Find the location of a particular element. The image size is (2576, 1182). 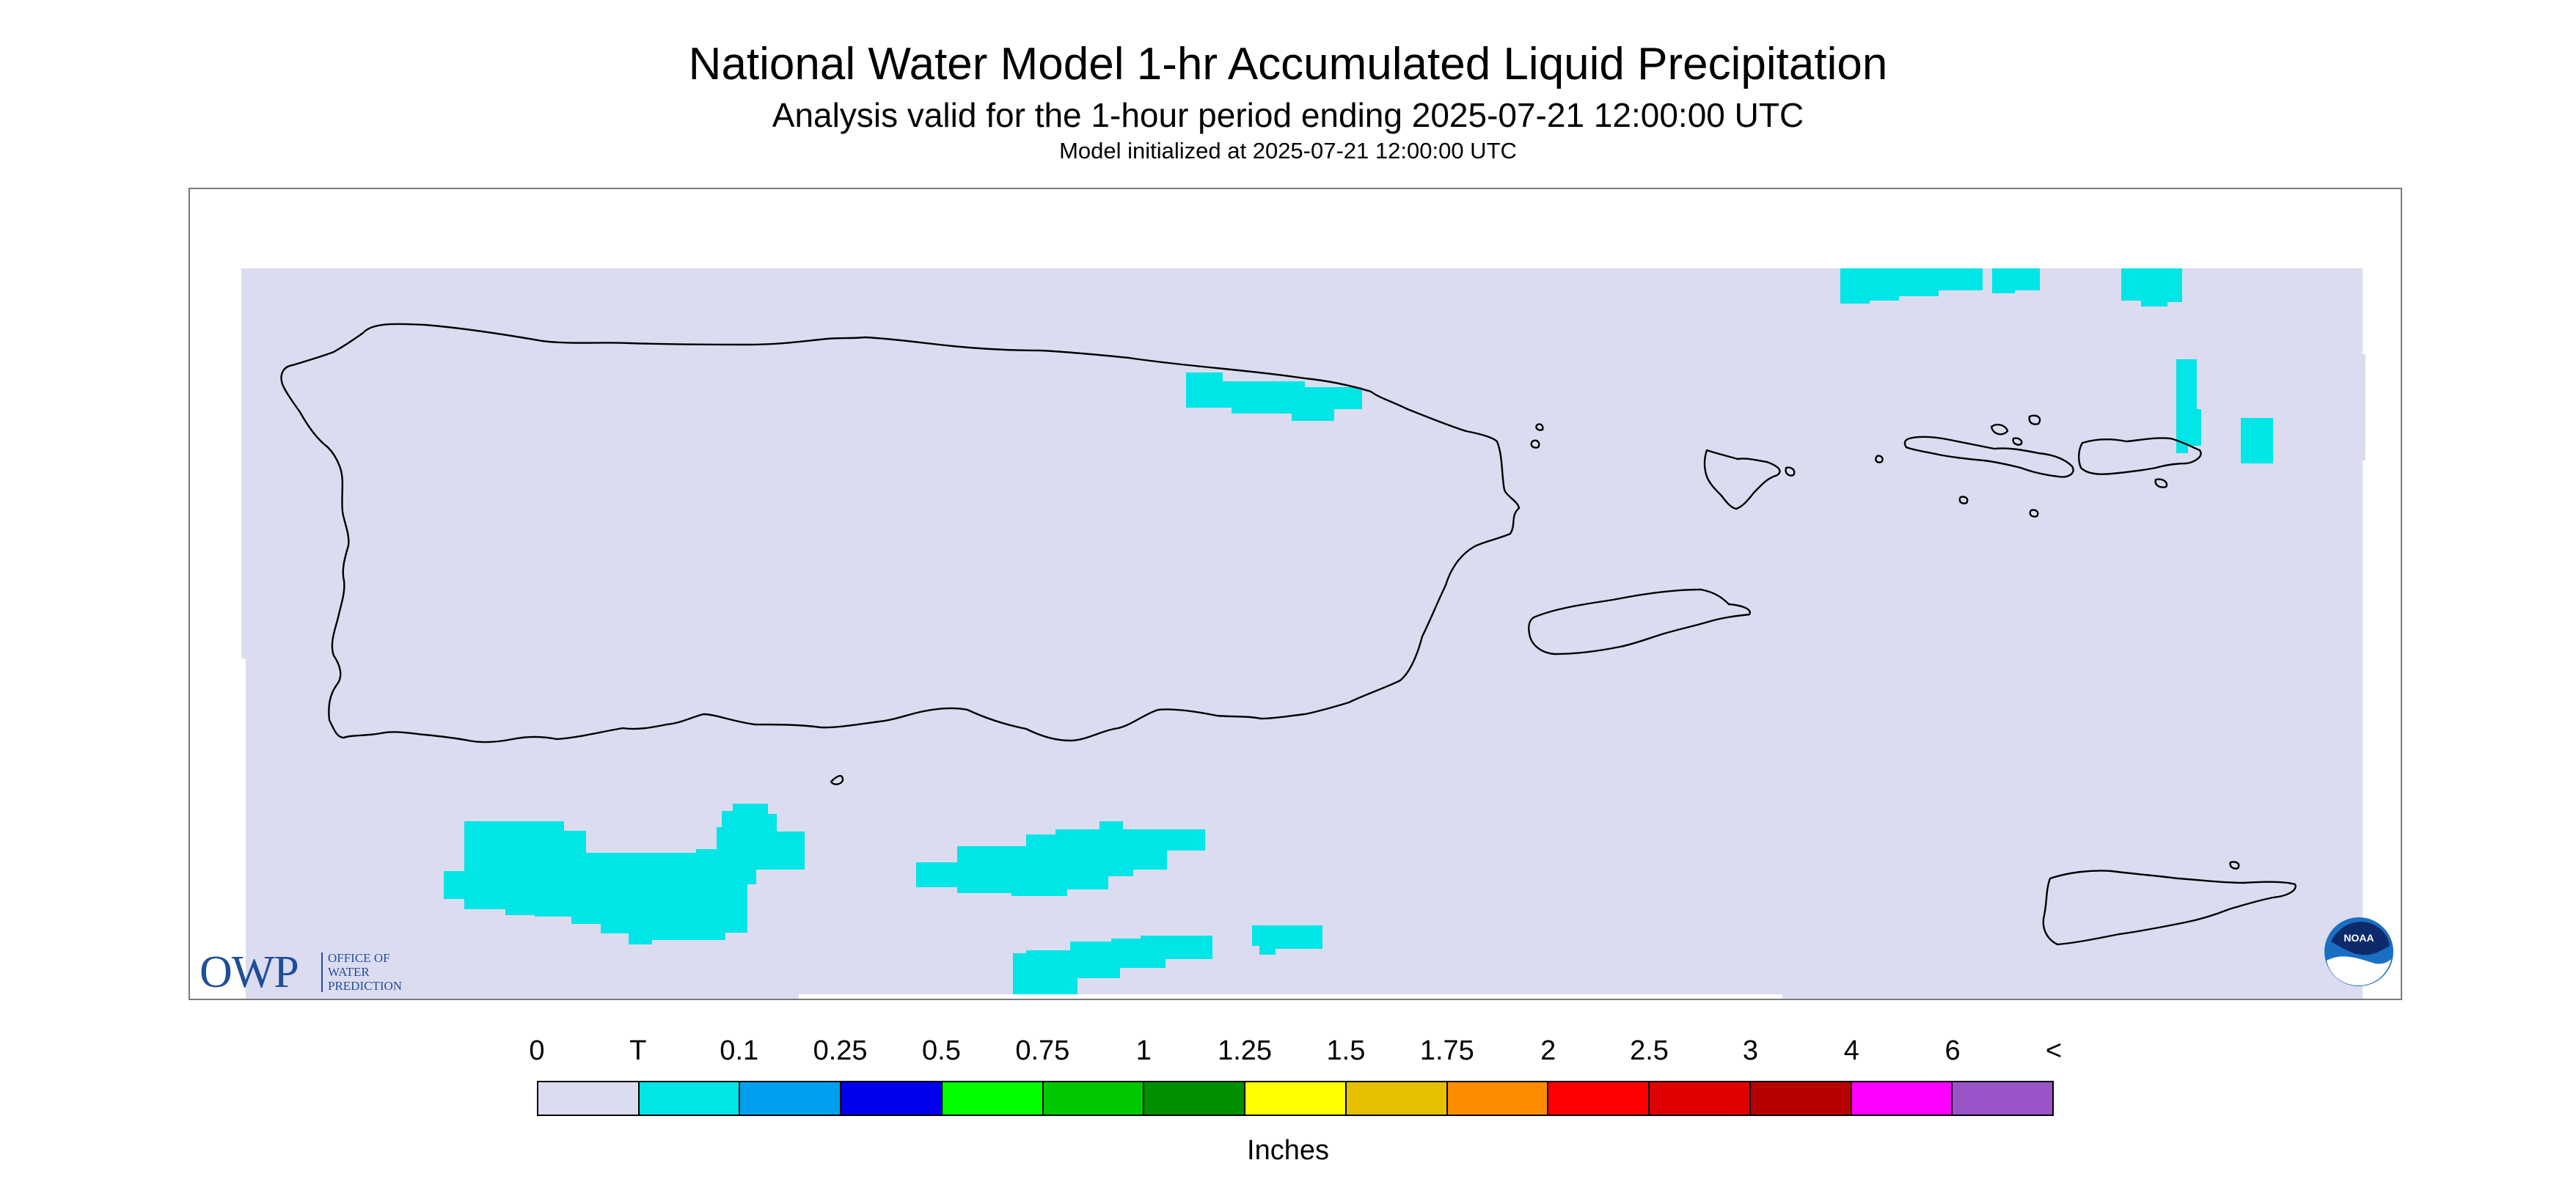

legend-label: 2 is located at coordinates (1548, 1050).